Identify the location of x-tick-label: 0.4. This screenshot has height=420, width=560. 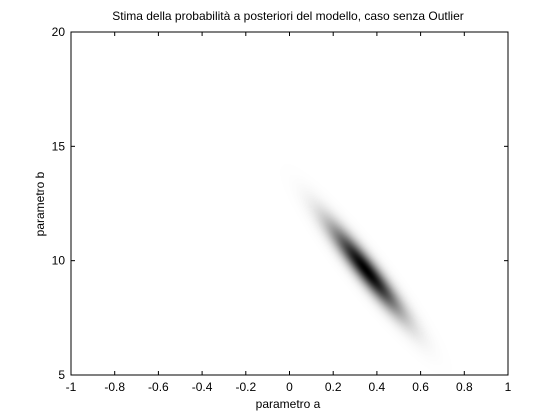
(377, 387).